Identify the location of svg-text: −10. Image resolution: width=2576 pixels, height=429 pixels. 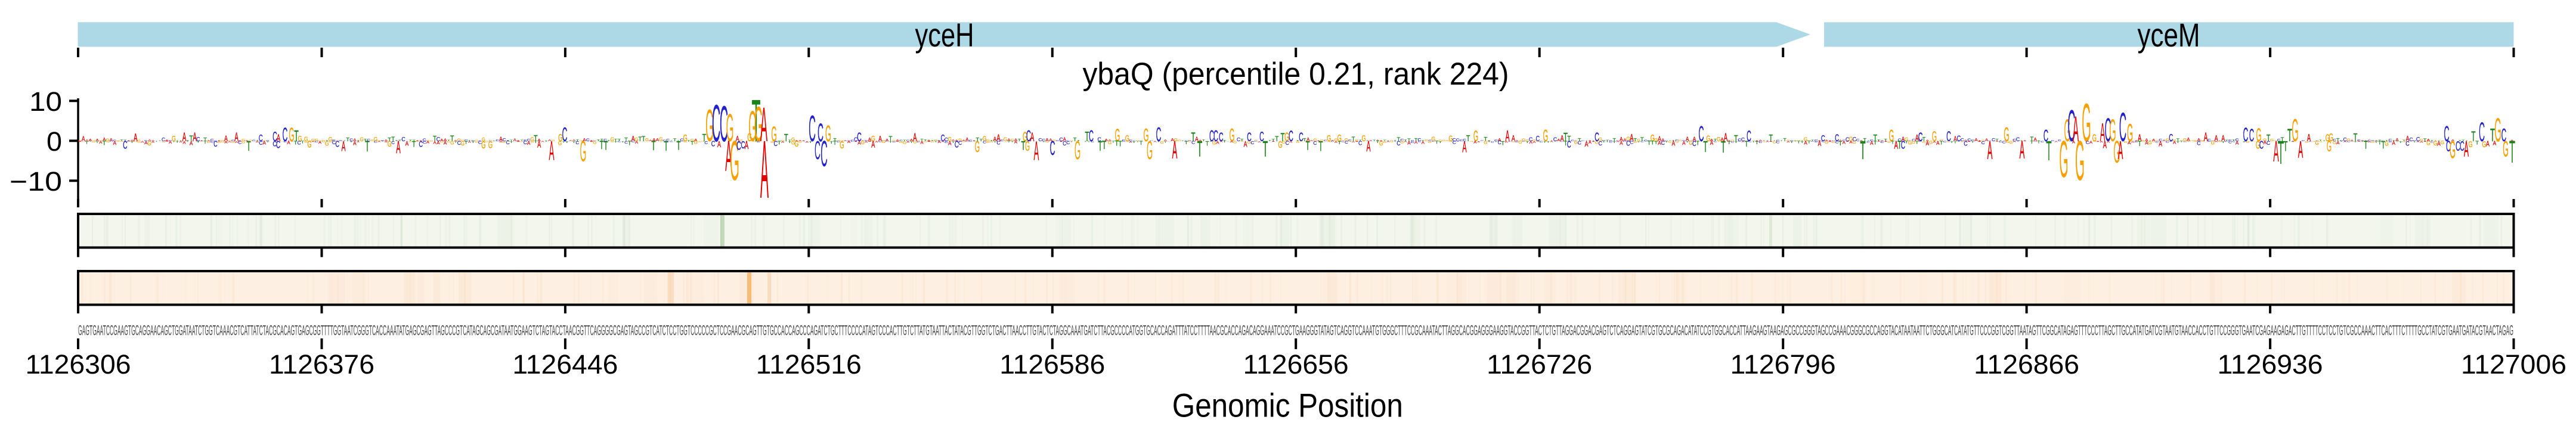
(36, 181).